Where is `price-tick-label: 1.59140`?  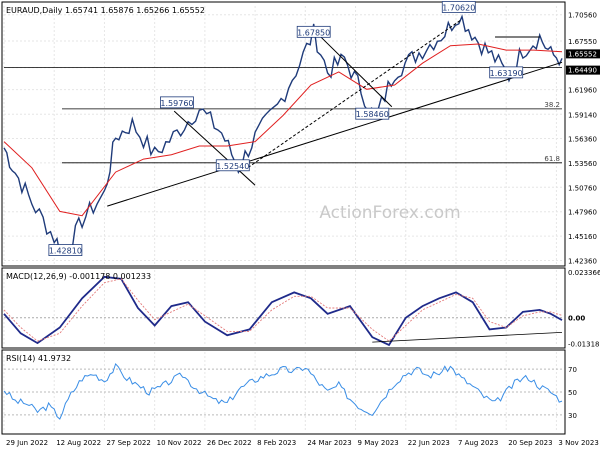 price-tick-label: 1.59140 is located at coordinates (582, 115).